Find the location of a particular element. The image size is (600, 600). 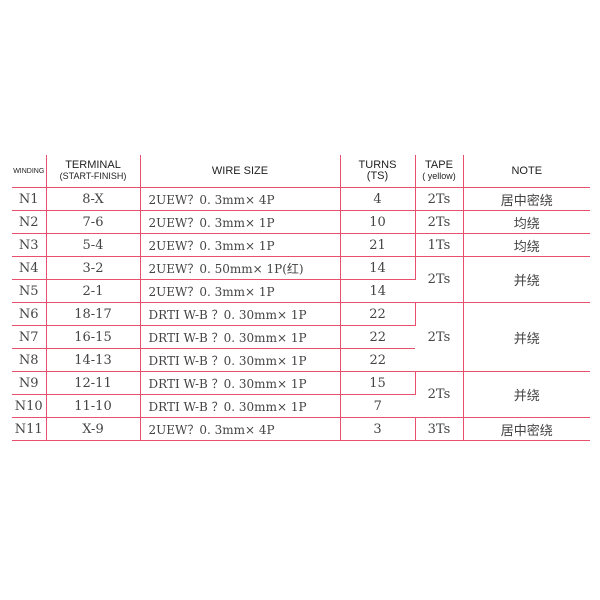

table-row: N6 18-17 DRTI W-B ？0. 30mm× 1P 22 2Ts 并绕 is located at coordinates (301, 337).